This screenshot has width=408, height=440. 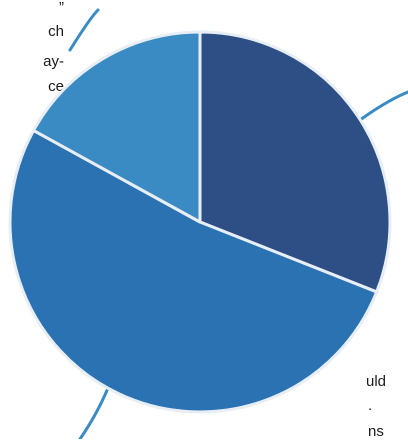 What do you see at coordinates (56, 31) in the screenshot?
I see `text-fragment: ch` at bounding box center [56, 31].